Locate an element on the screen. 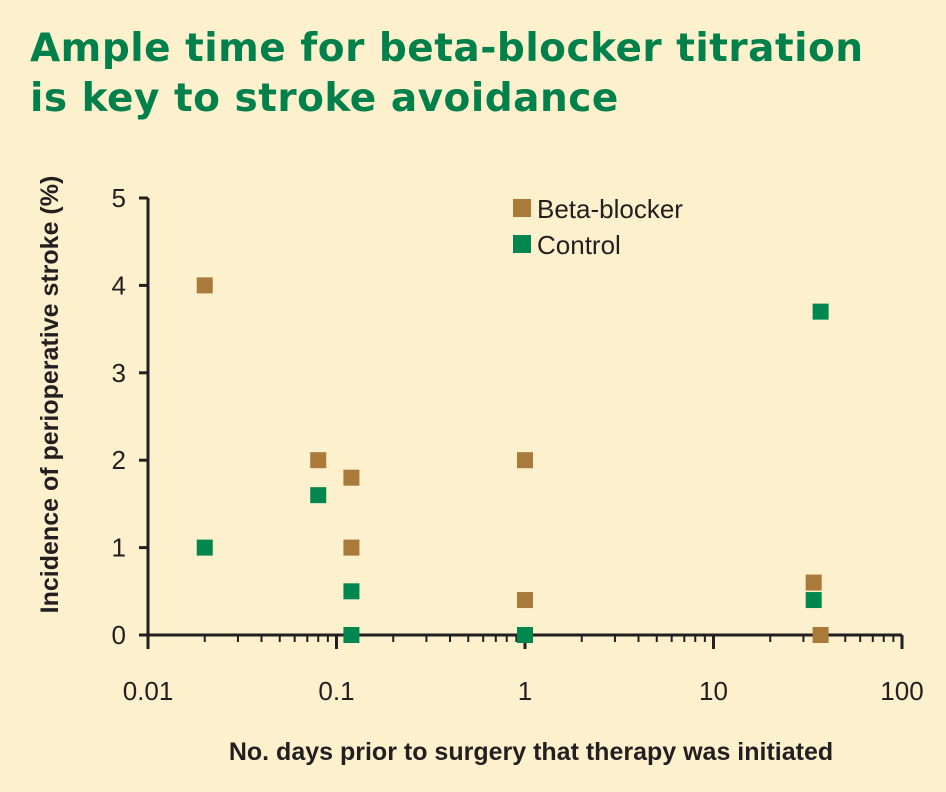 The height and width of the screenshot is (792, 946). y-tick-label: 0 is located at coordinates (119, 635).